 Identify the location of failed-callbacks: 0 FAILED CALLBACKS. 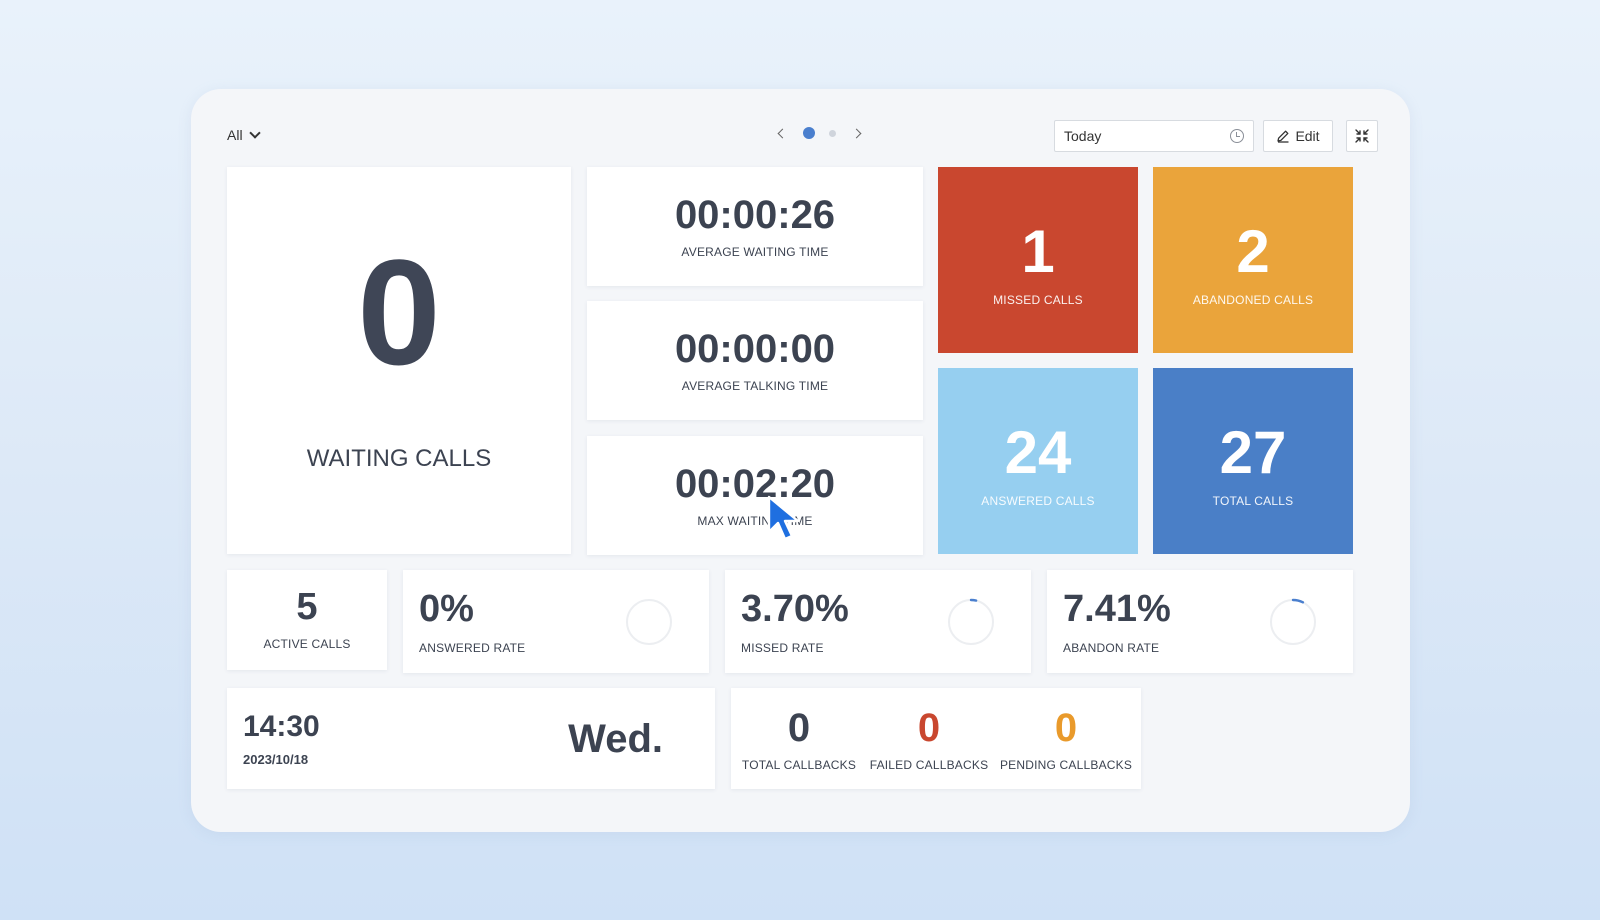
(929, 740).